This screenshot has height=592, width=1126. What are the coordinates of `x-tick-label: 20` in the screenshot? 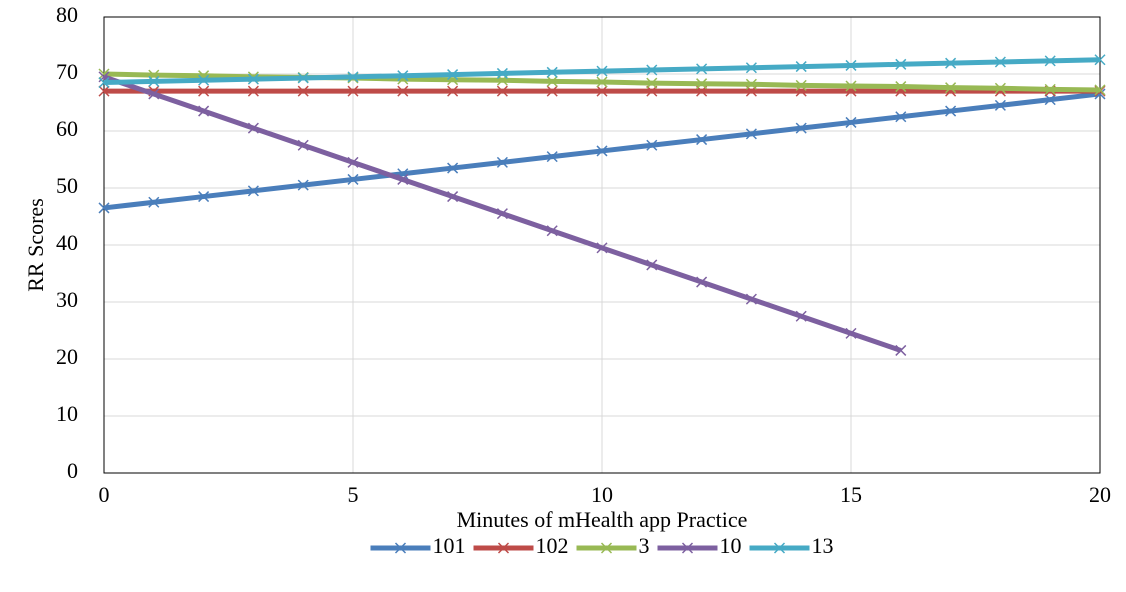 It's located at (1100, 494).